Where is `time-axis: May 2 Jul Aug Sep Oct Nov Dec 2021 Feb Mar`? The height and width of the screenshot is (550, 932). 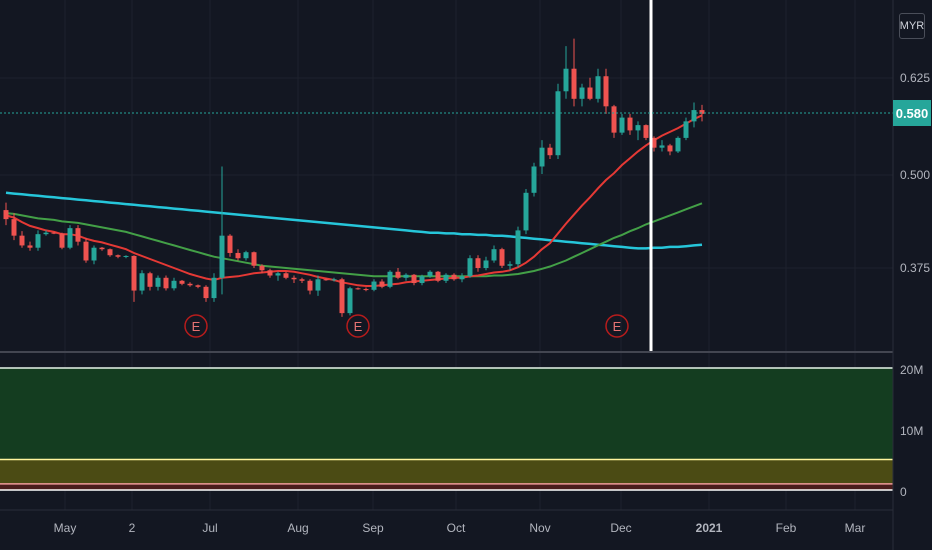
time-axis: May 2 Jul Aug Sep Oct Nov Dec 2021 Feb Mar is located at coordinates (460, 528).